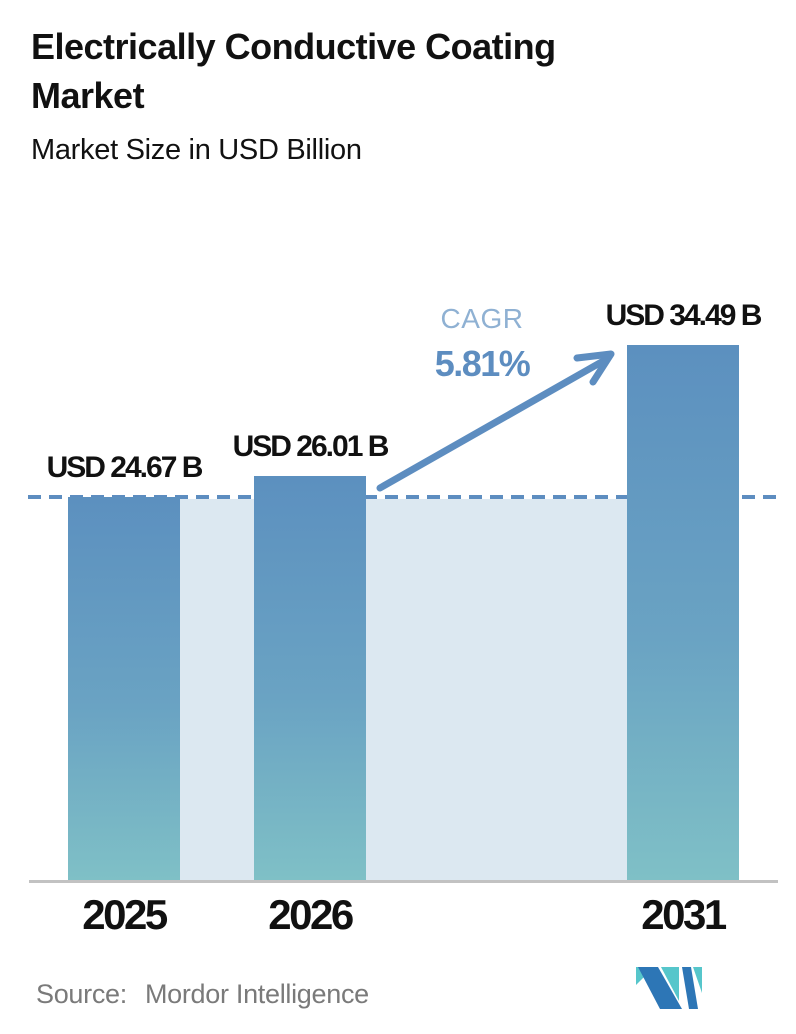 This screenshot has height=1034, width=796. What do you see at coordinates (125, 914) in the screenshot?
I see `x-axis-label-2025: 2025` at bounding box center [125, 914].